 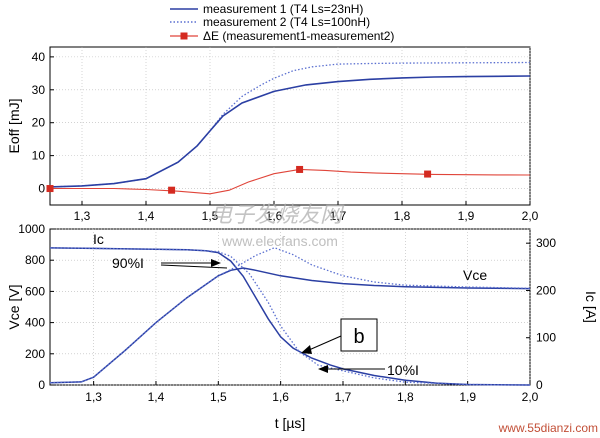 What do you see at coordinates (35, 260) in the screenshot?
I see `vce-y-tick-label: 800` at bounding box center [35, 260].